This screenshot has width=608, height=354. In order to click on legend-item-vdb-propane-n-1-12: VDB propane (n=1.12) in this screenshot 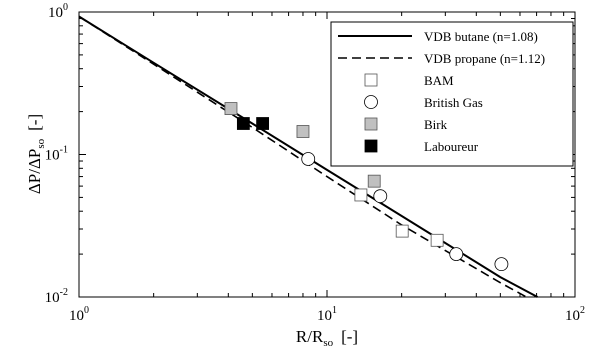, I will do `click(441, 58)`.